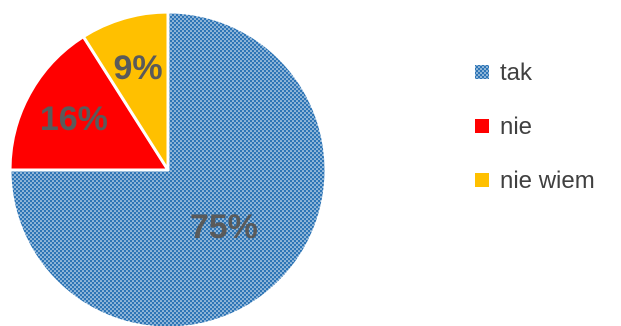 This screenshot has width=621, height=326. Describe the element at coordinates (137, 68) in the screenshot. I see `data-label-nie-wiem: 9%` at that location.